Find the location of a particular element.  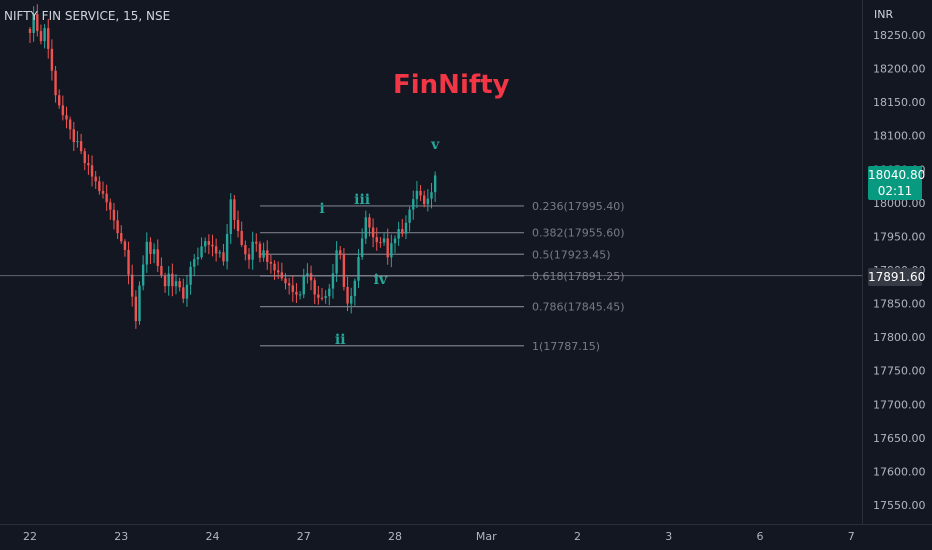

symbol-title: NIFTY FIN SERVICE, 15, NSE is located at coordinates (87, 16).